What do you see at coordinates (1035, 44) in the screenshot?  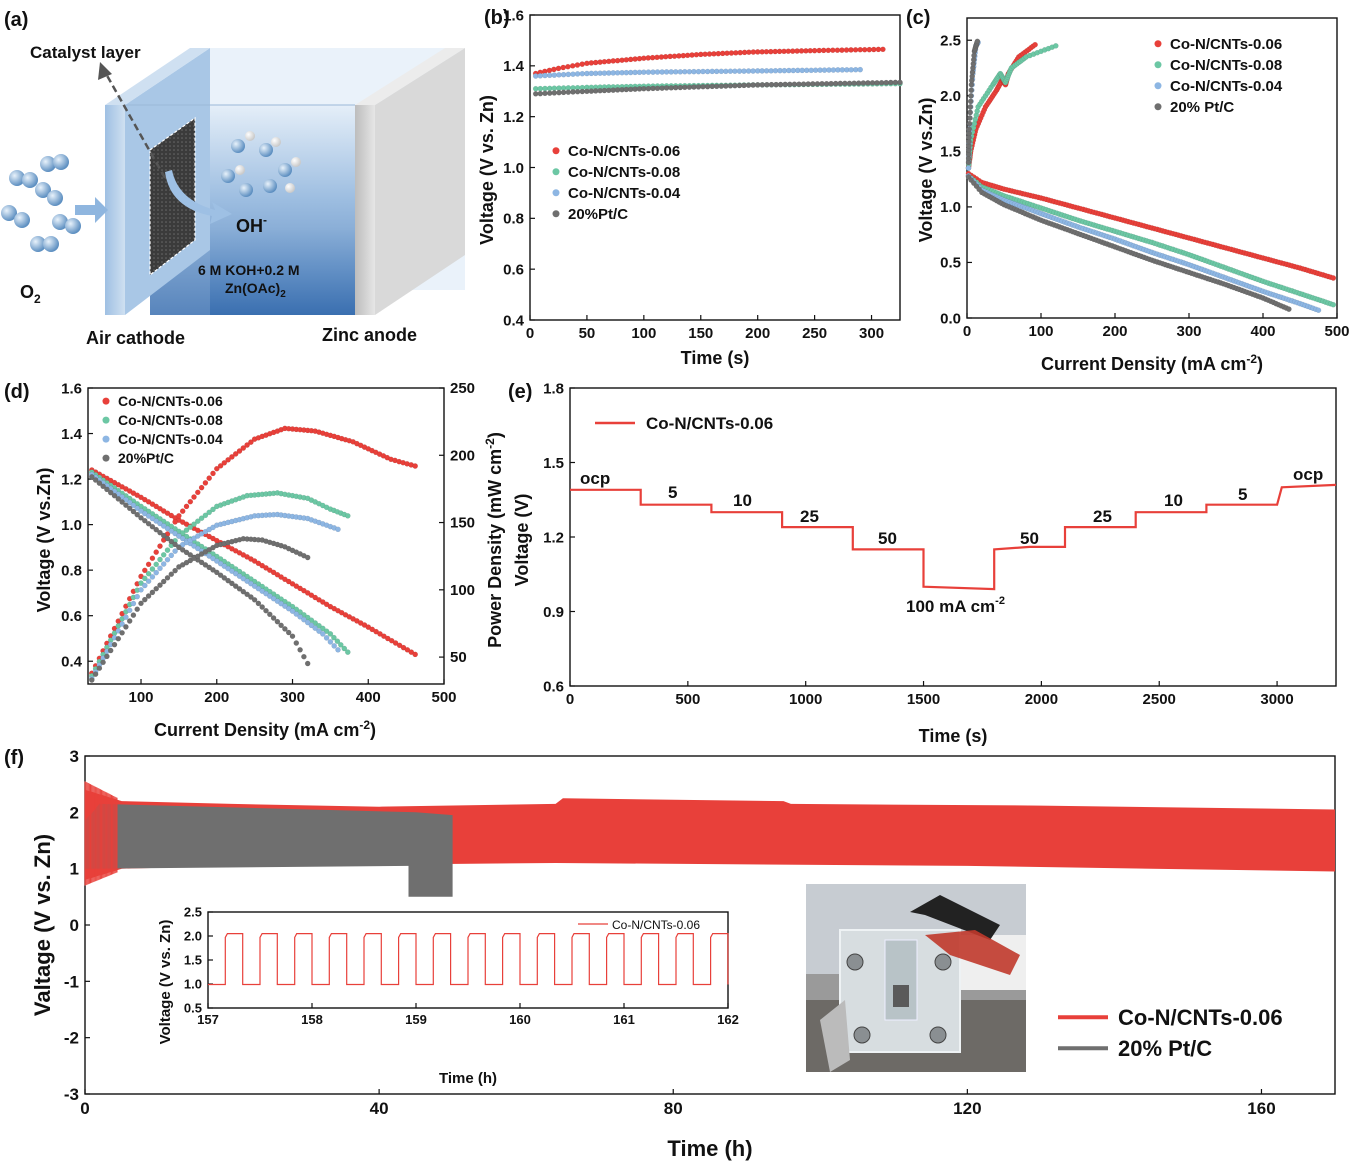 I see `series-red-charge-point` at bounding box center [1035, 44].